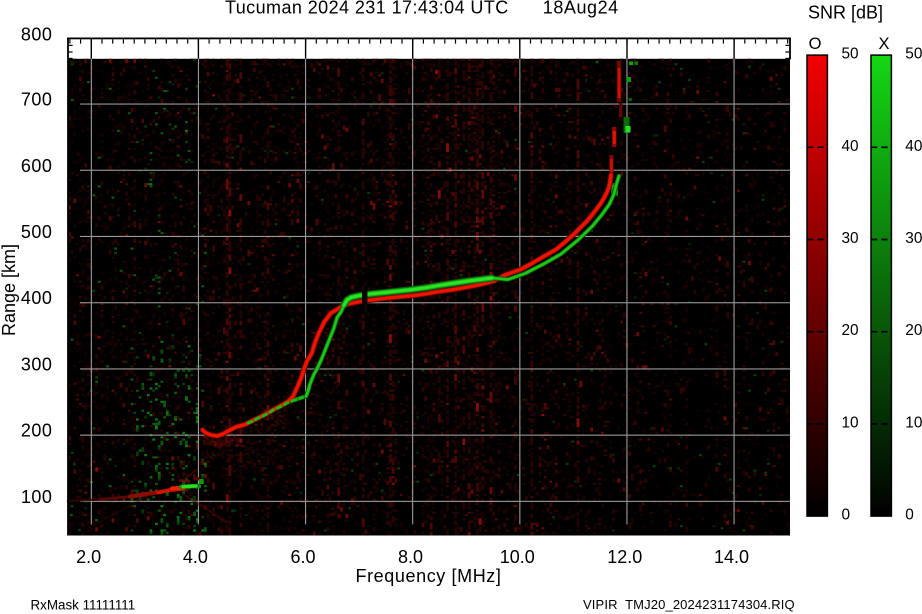 This screenshot has width=922, height=614. What do you see at coordinates (367, 9) in the screenshot?
I see `svg-text: Tucuman 2024 231 17:43:04 UTC` at bounding box center [367, 9].